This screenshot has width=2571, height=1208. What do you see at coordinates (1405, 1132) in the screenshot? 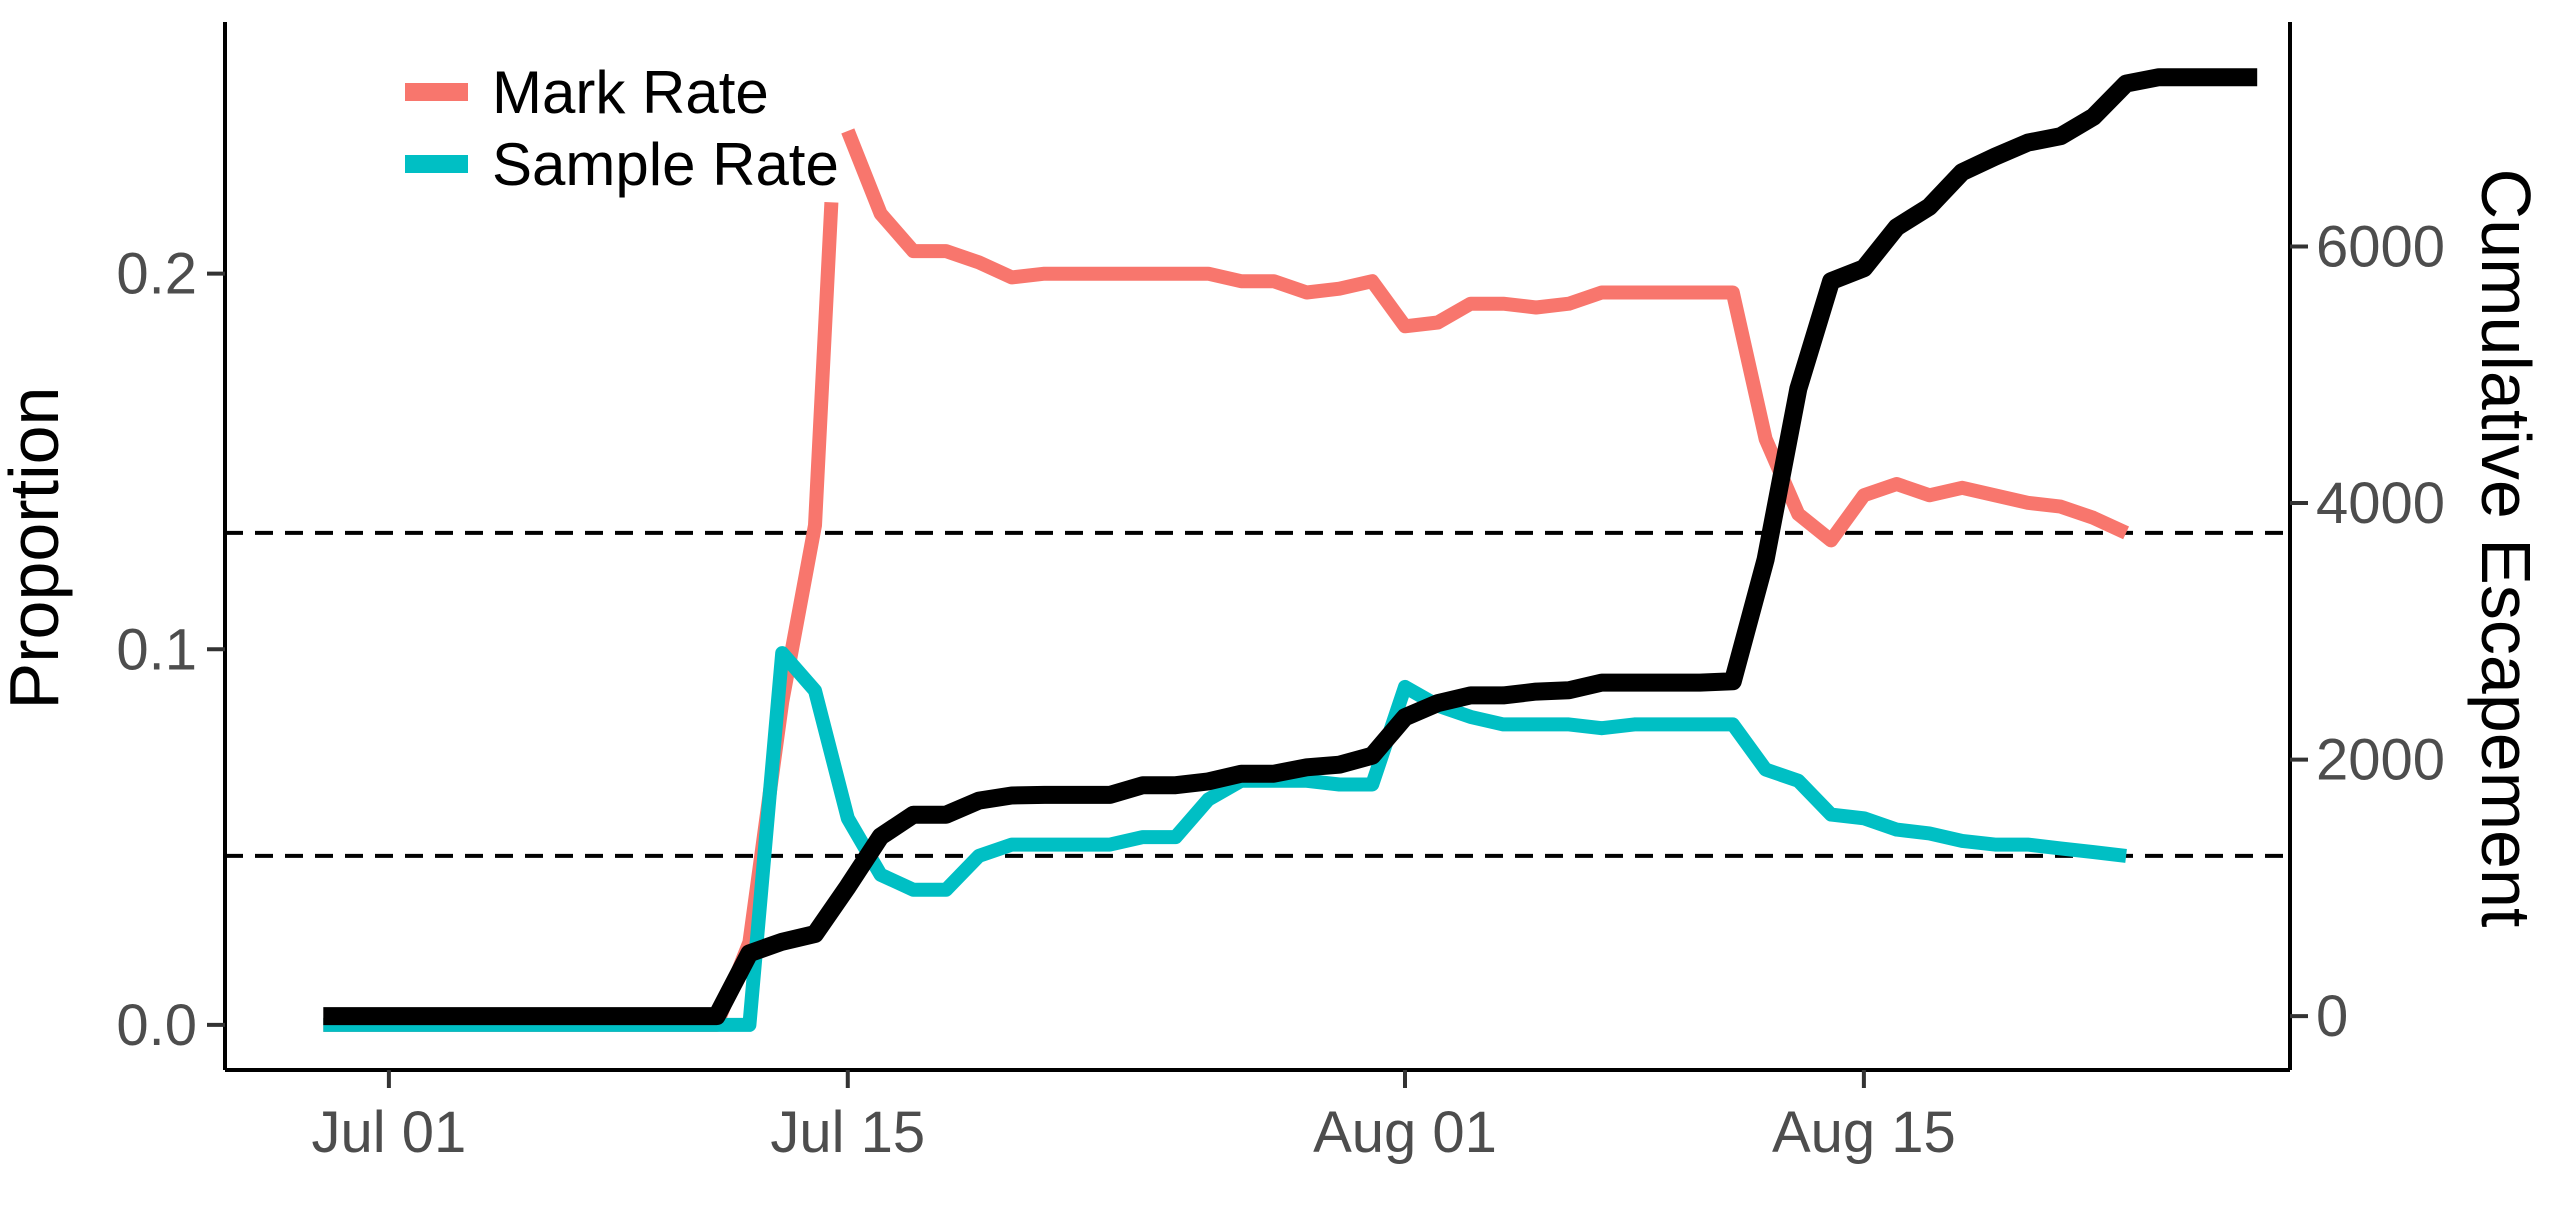
I see `x-tick-label: Aug 01` at bounding box center [1405, 1132].